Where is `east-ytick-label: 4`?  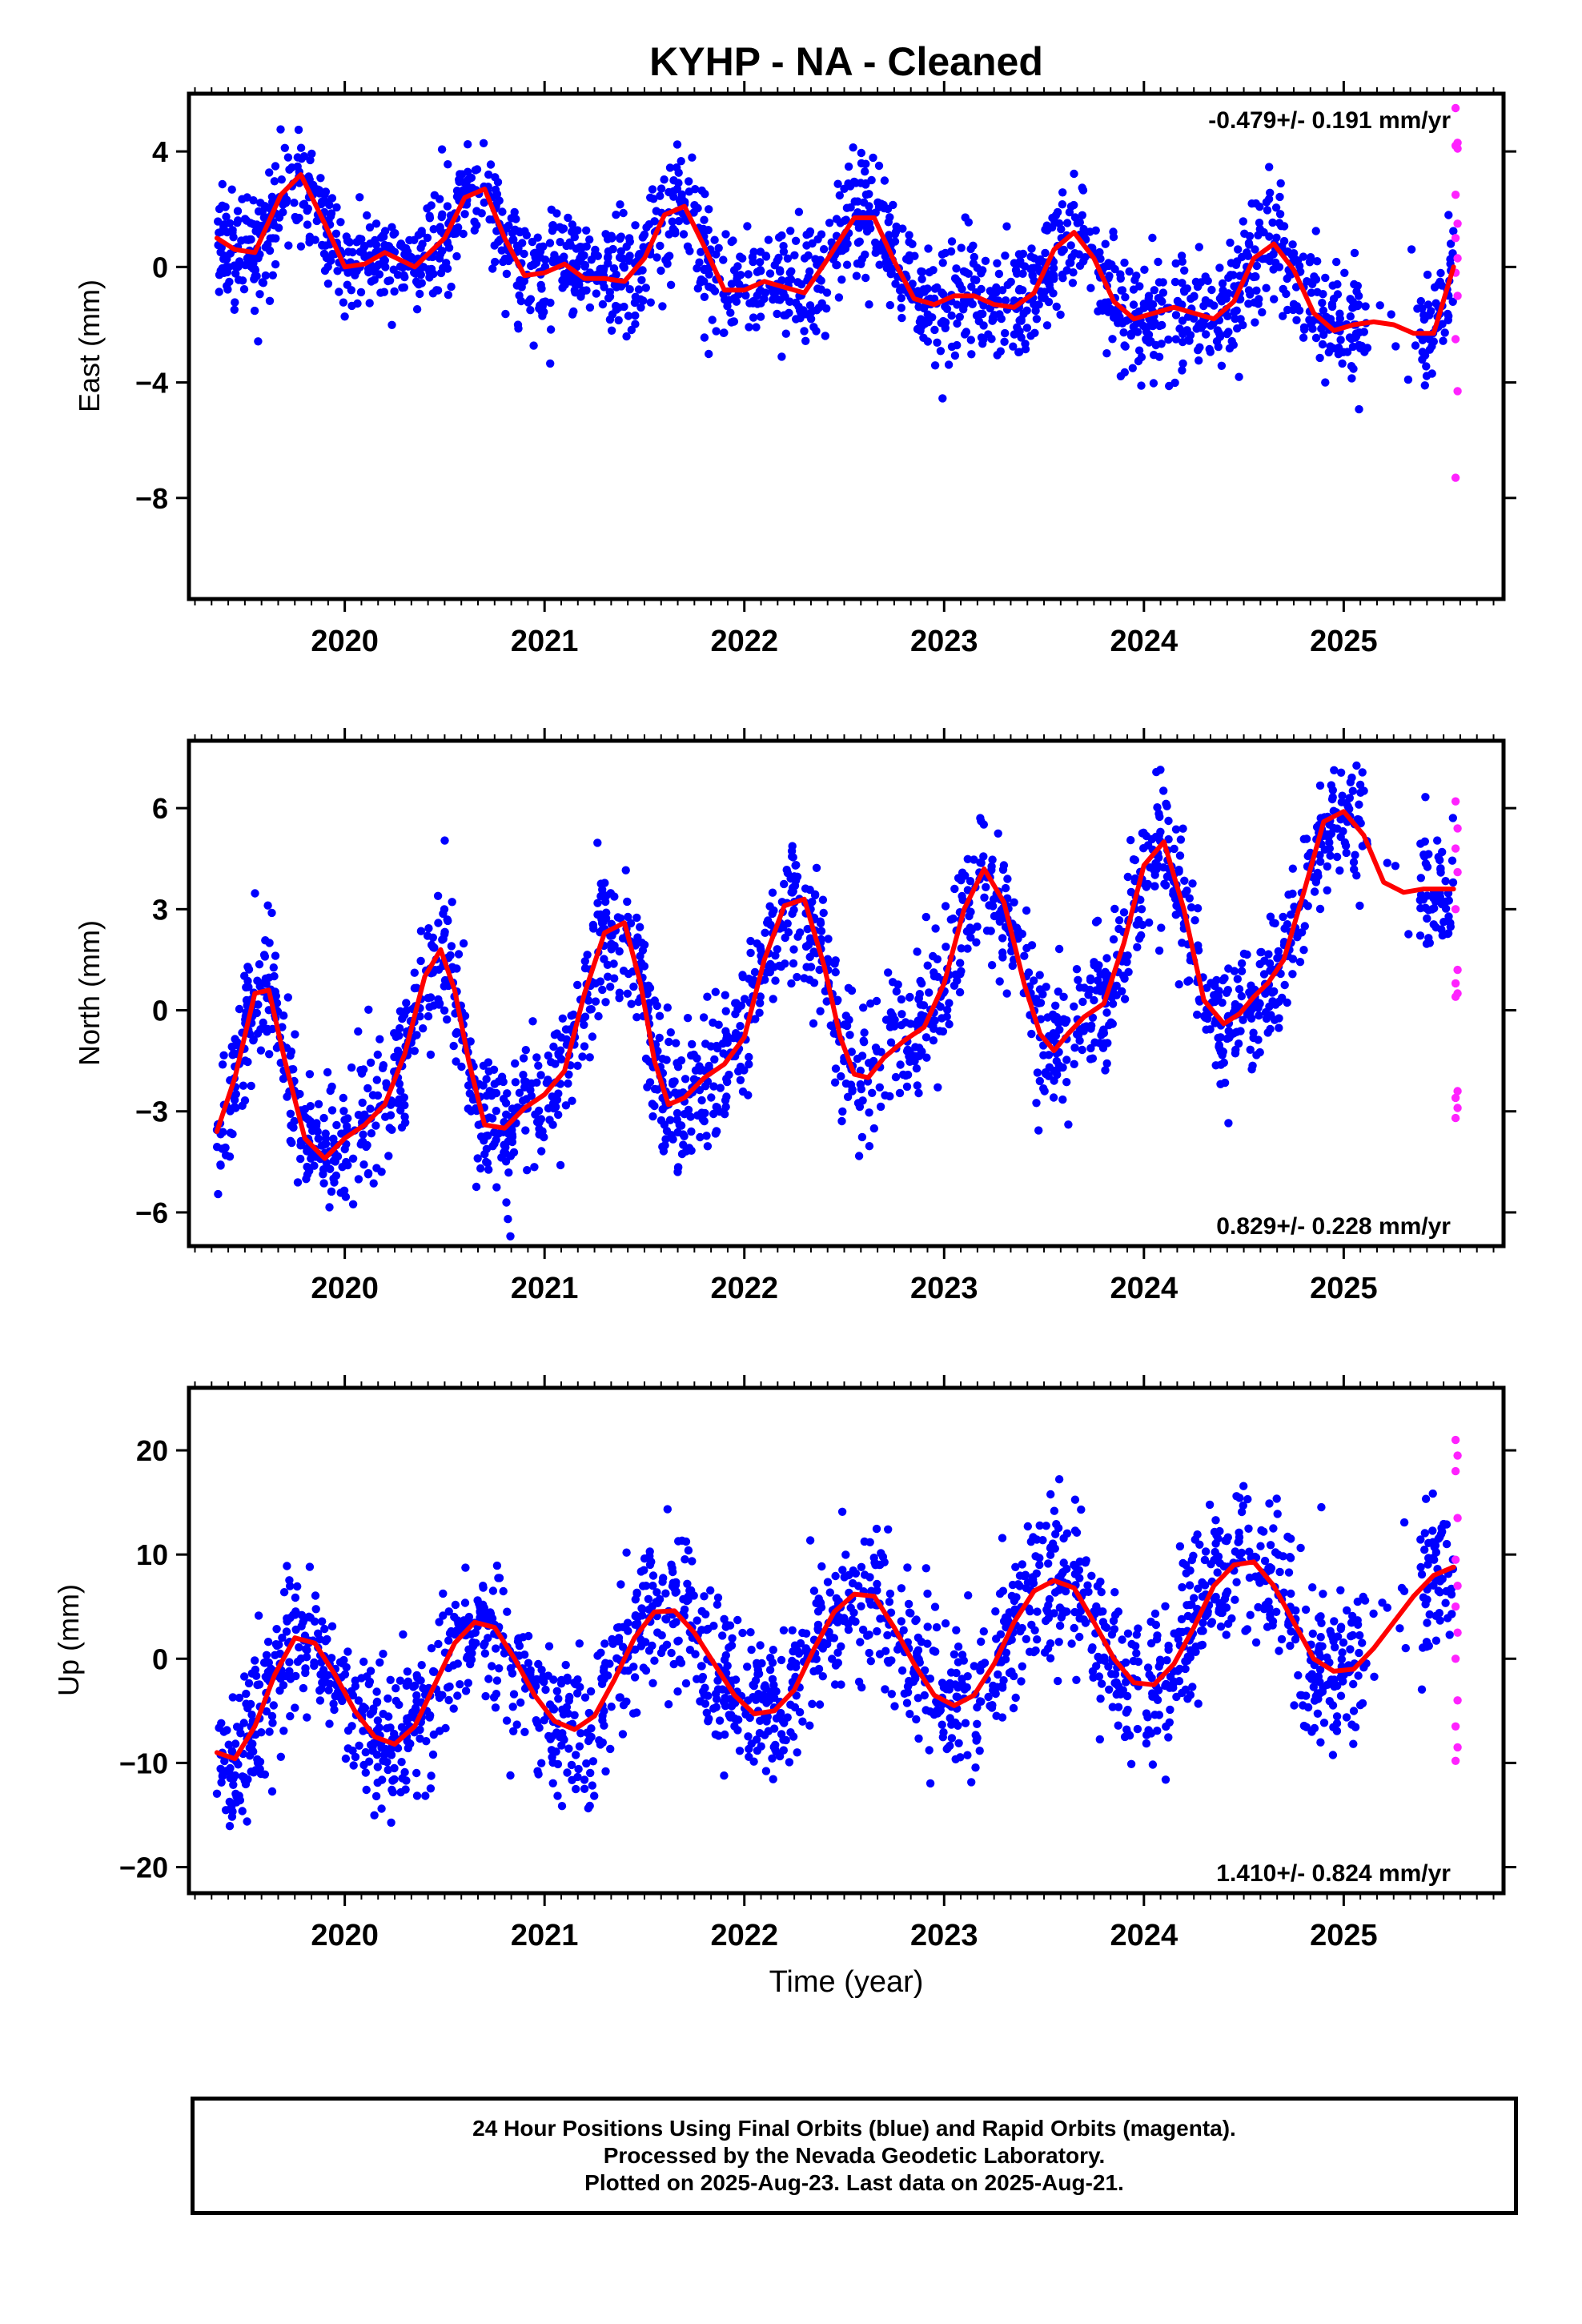
east-ytick-label: 4 is located at coordinates (160, 151).